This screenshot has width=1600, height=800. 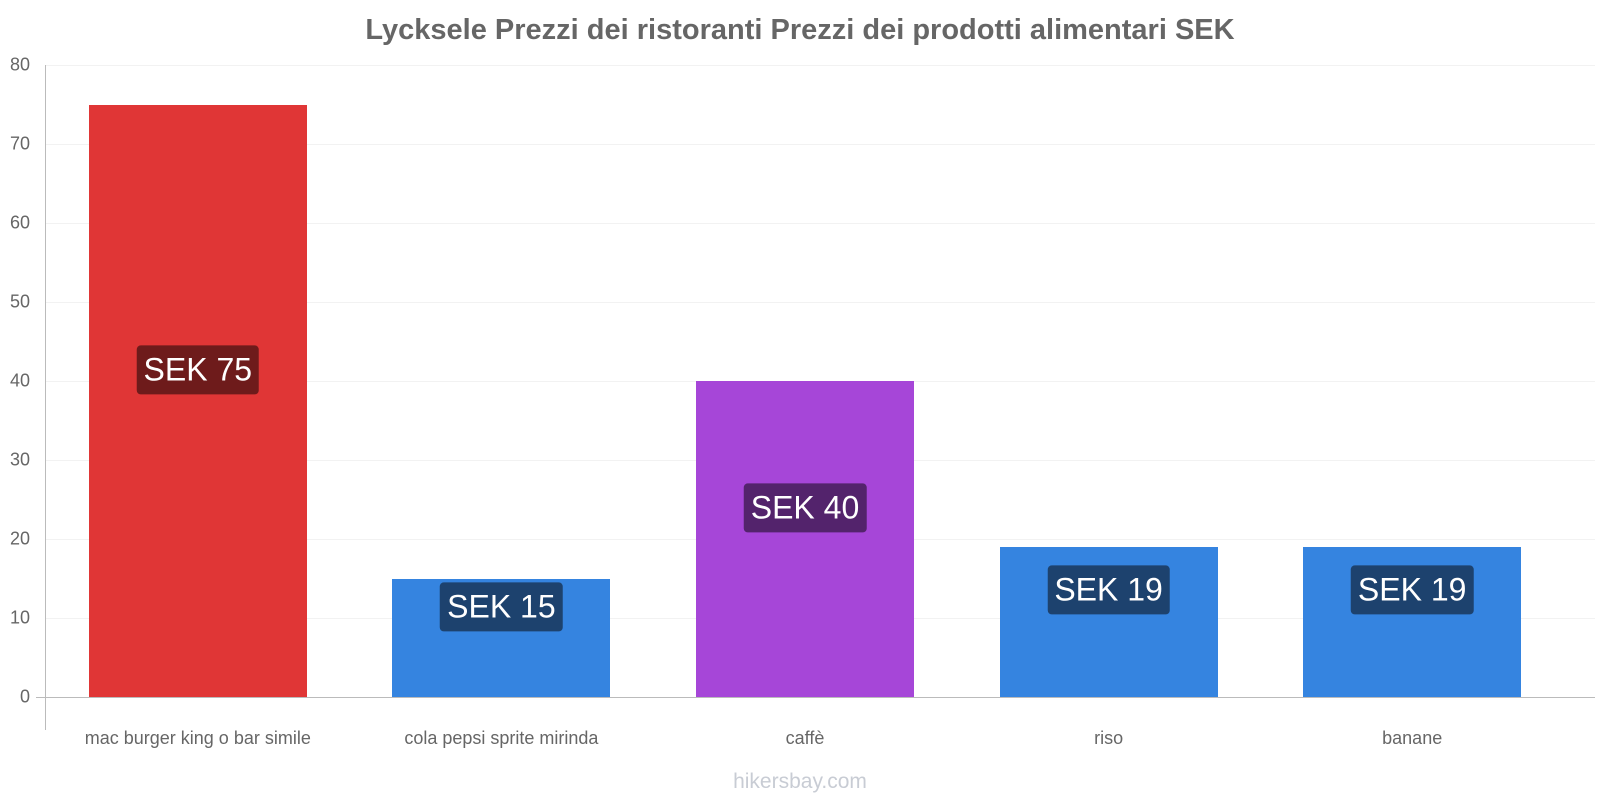 I want to click on y-tick-label: 30, so click(x=19, y=459).